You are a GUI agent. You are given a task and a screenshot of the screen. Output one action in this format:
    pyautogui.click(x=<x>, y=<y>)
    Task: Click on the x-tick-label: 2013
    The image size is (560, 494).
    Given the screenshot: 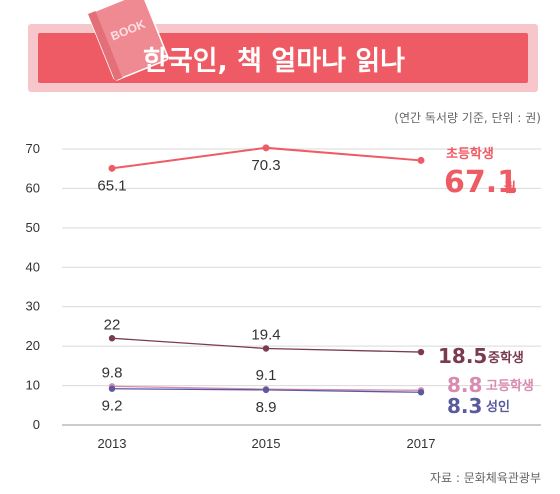 What is the action you would take?
    pyautogui.click(x=112, y=443)
    